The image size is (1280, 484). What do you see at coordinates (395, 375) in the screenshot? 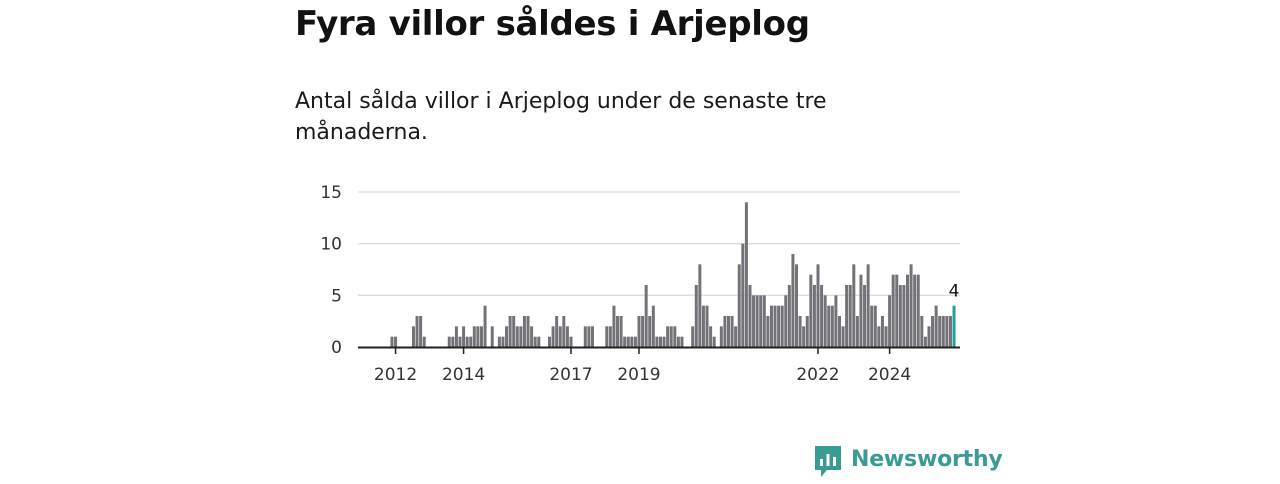
I see `x-tick-label: 2012` at bounding box center [395, 375].